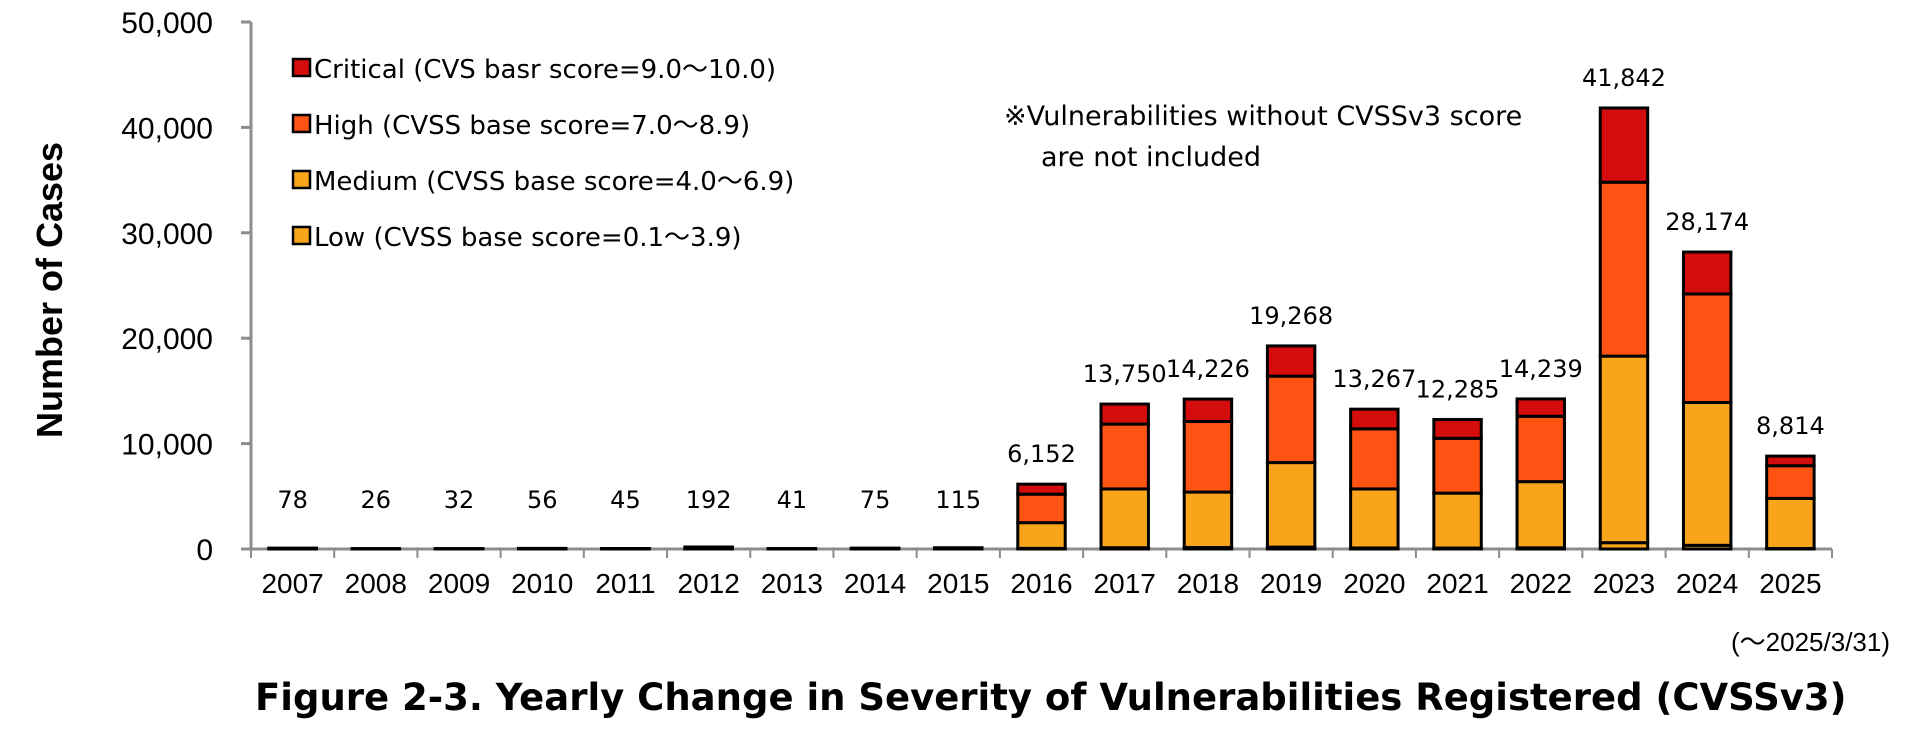  I want to click on x-tick-label: 2011, so click(625, 583).